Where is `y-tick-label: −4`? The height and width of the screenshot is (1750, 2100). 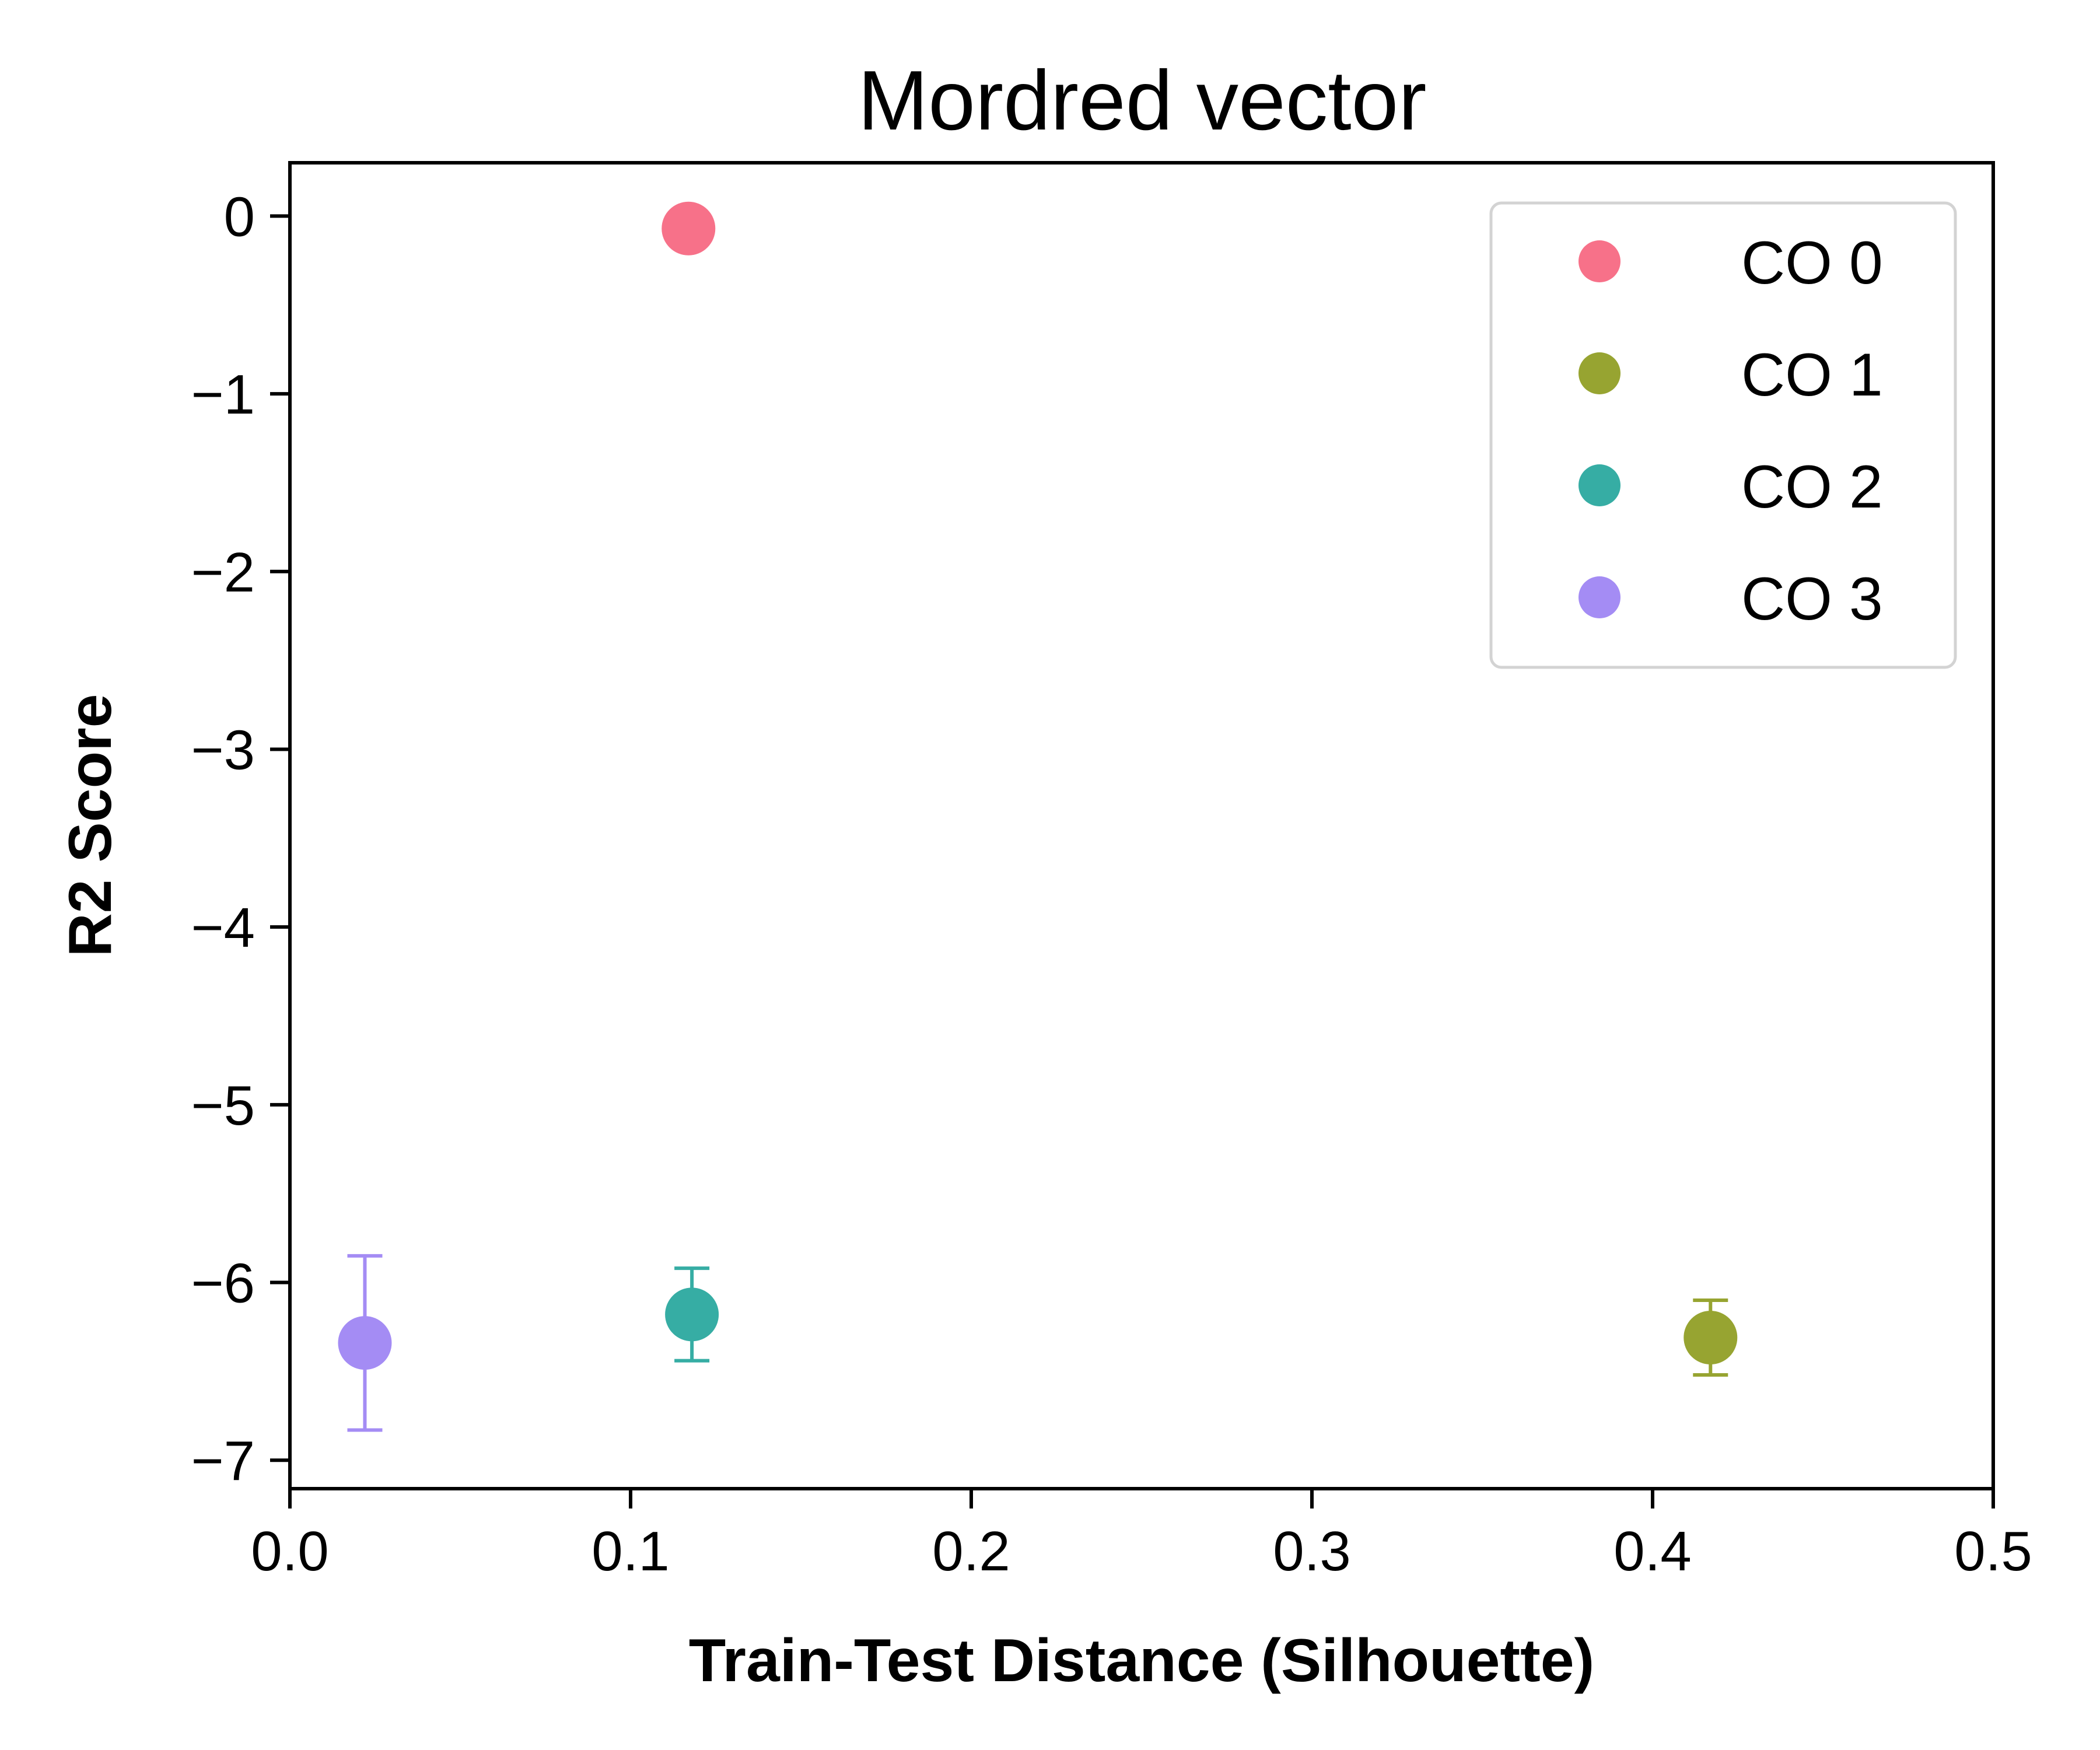 y-tick-label: −4 is located at coordinates (223, 928).